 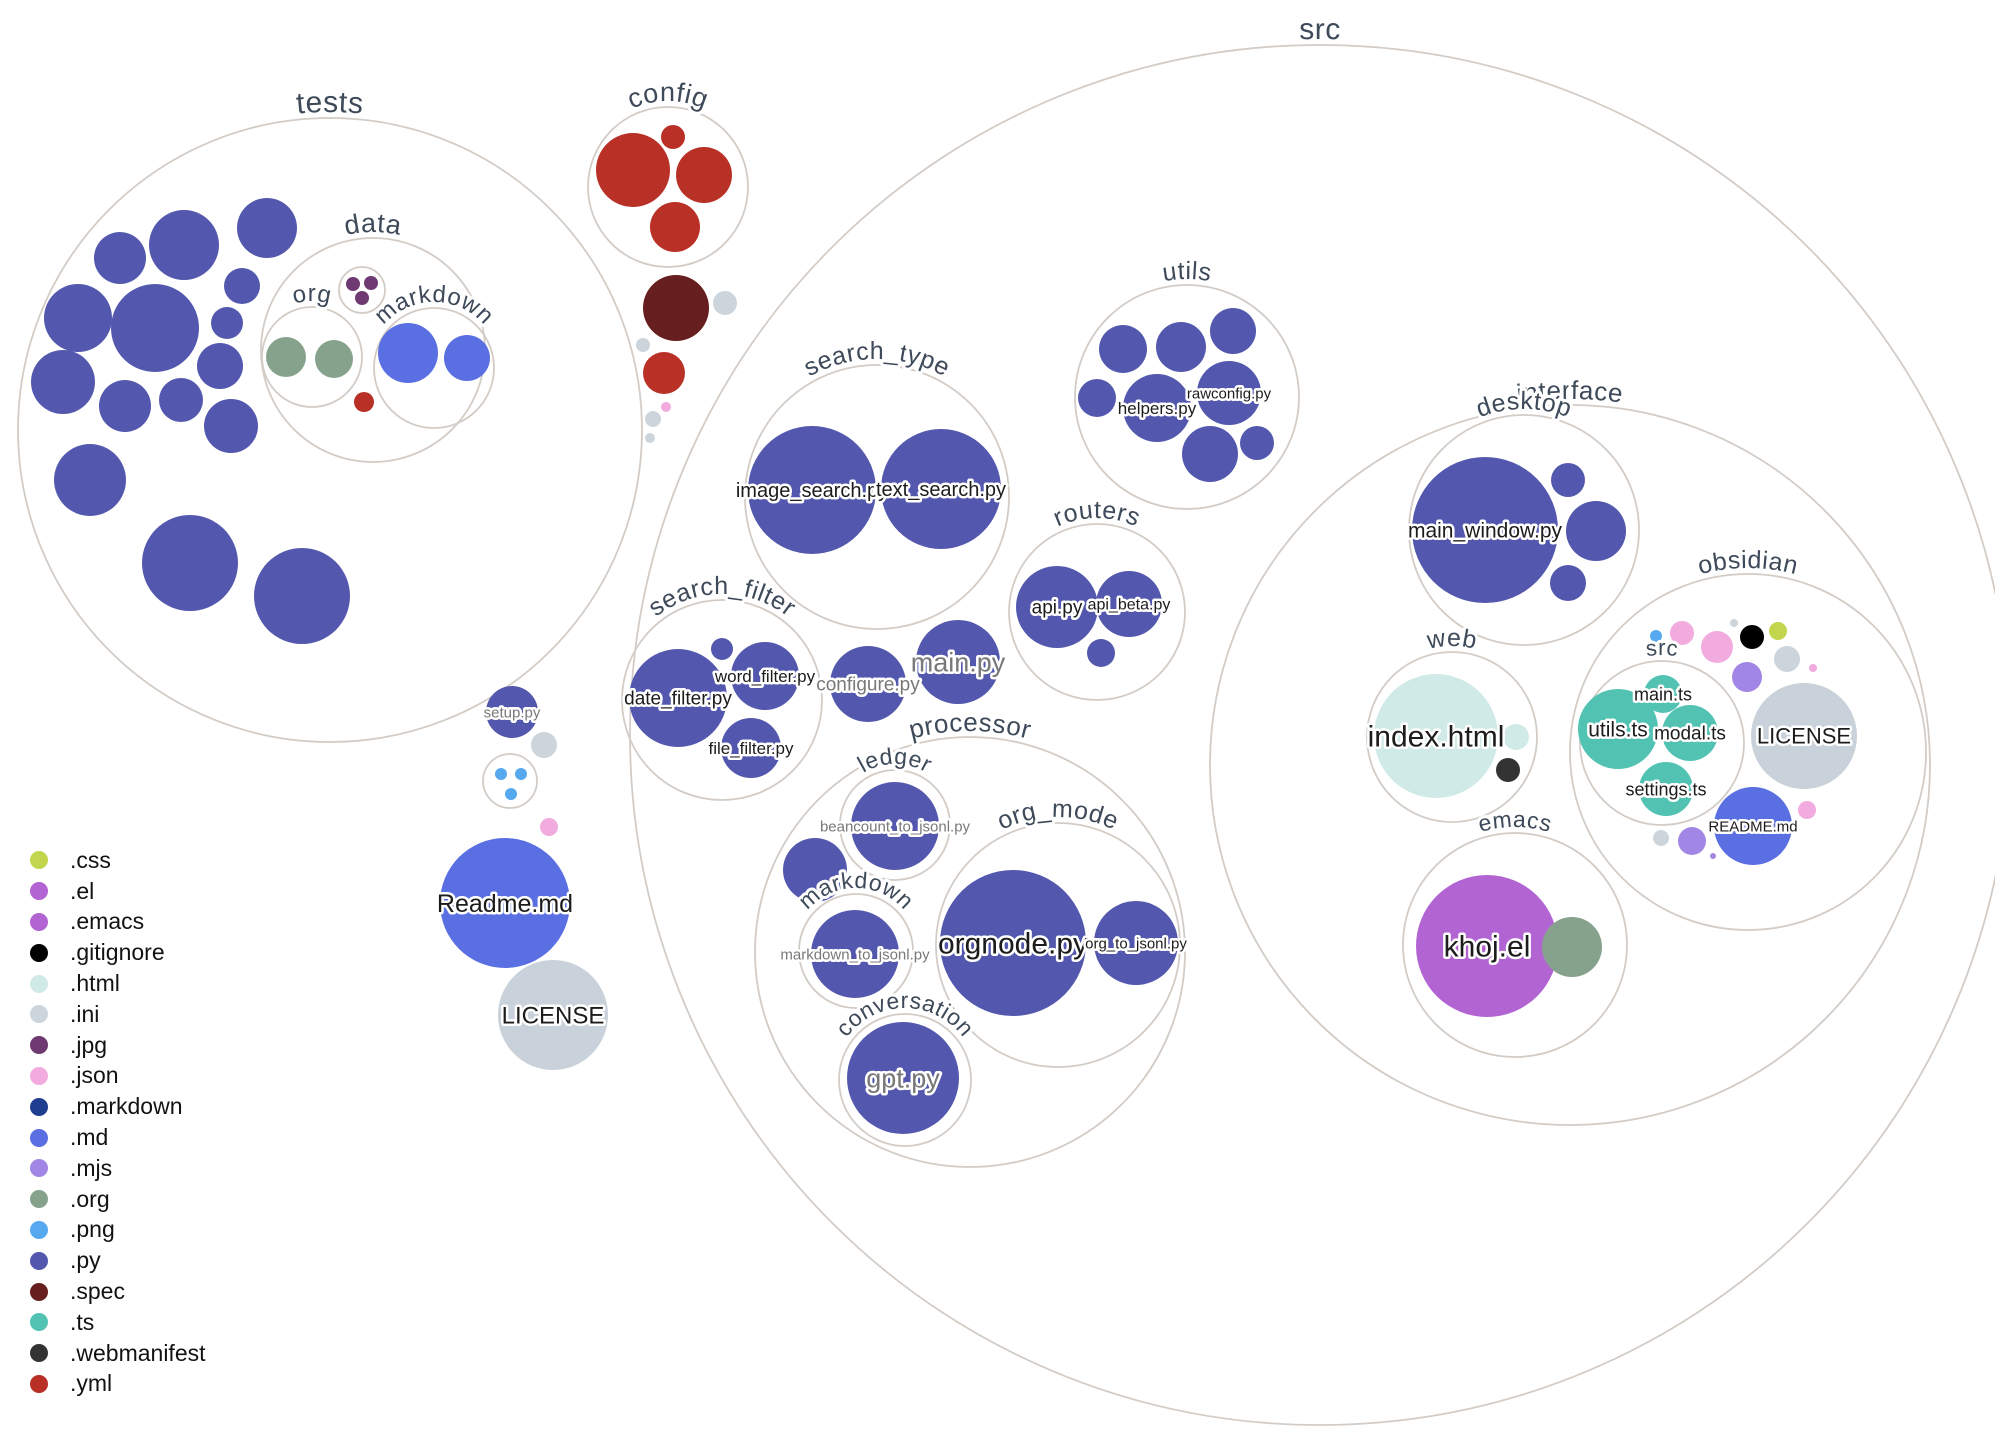 I want to click on dir-circle-conversation, so click(x=905, y=1080).